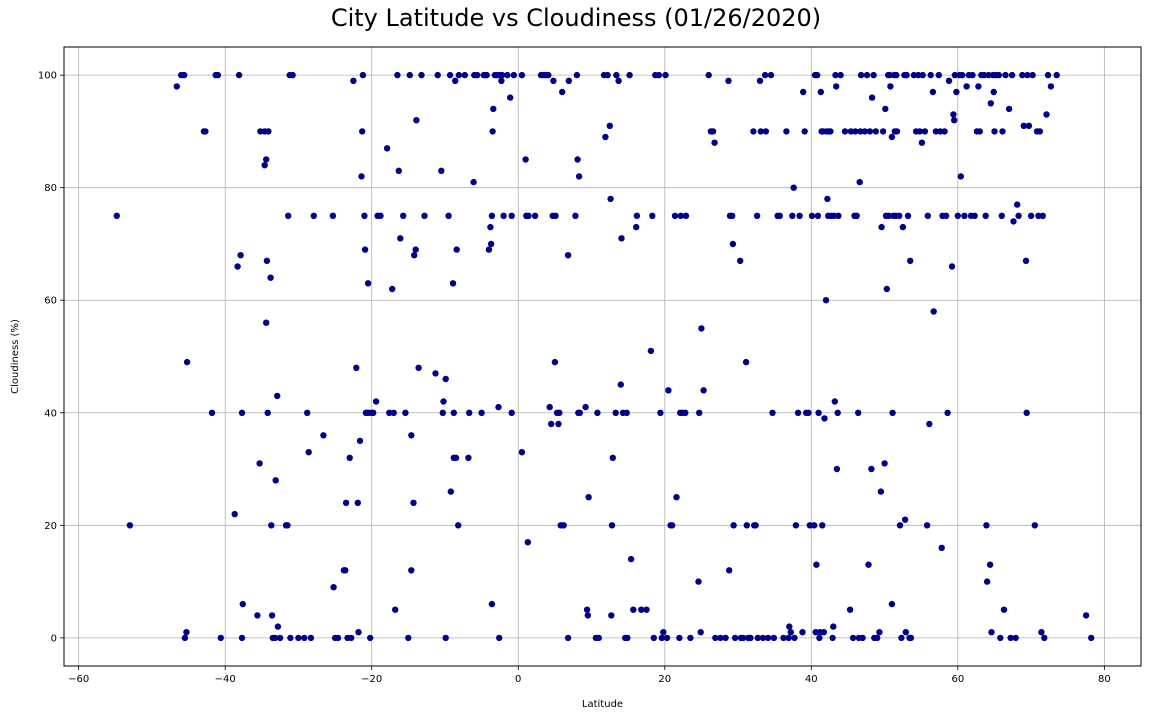  Describe the element at coordinates (50, 413) in the screenshot. I see `y-tick-label: 40` at that location.